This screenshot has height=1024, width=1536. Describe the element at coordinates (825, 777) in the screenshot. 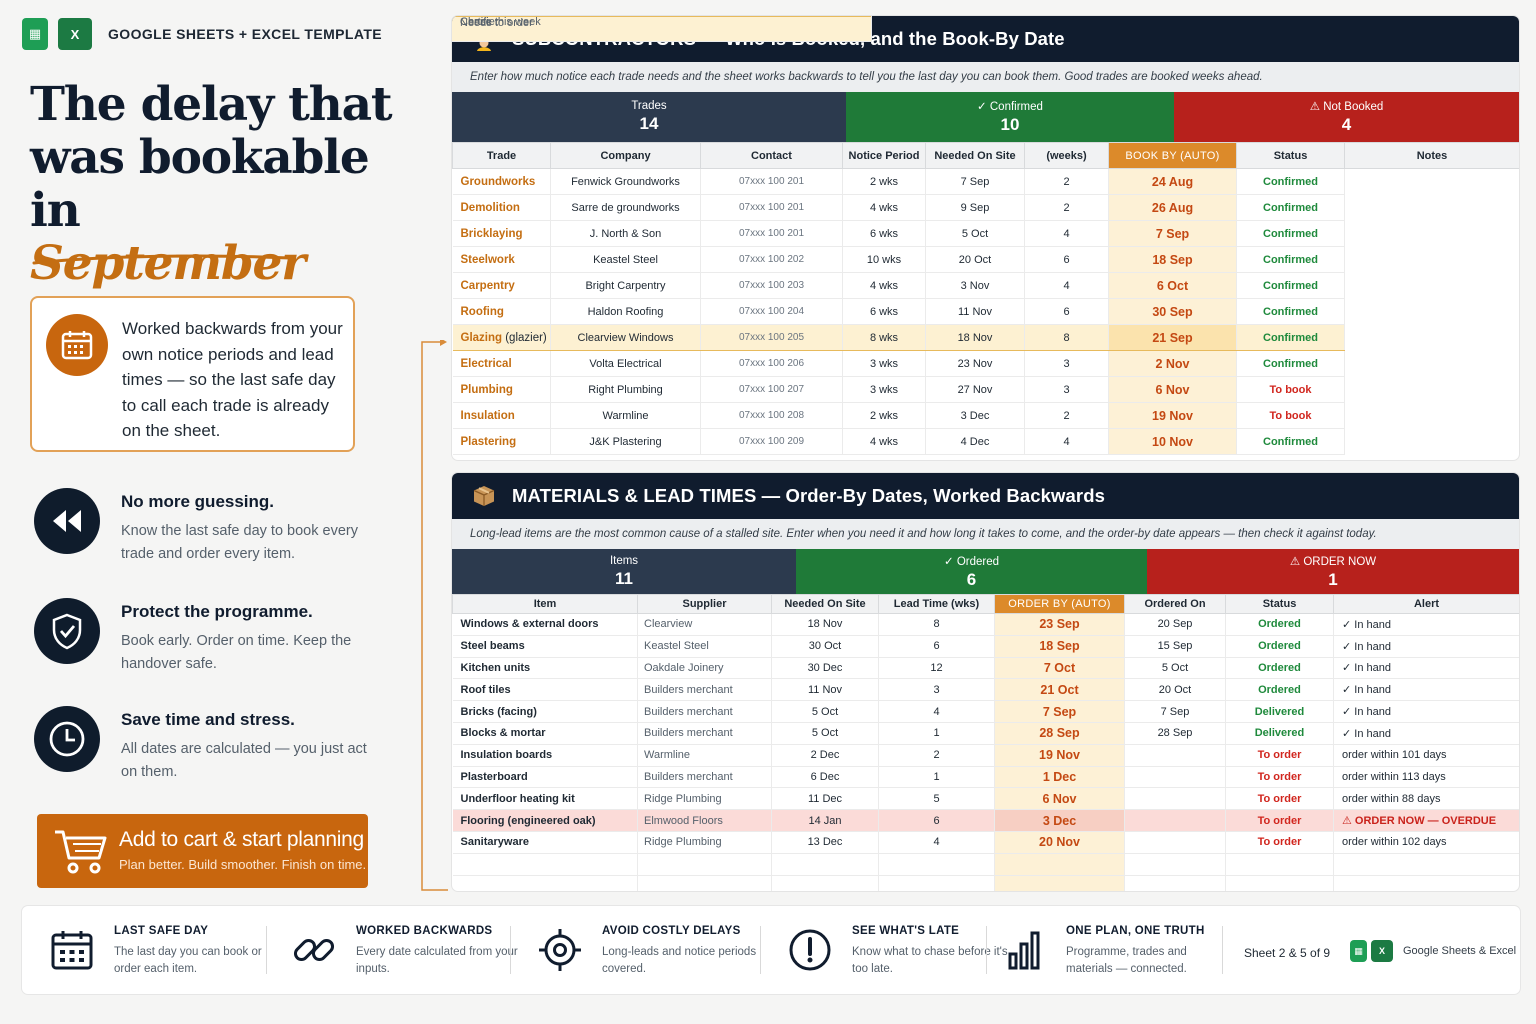

I see `cell-needed: 6 Dec` at that location.